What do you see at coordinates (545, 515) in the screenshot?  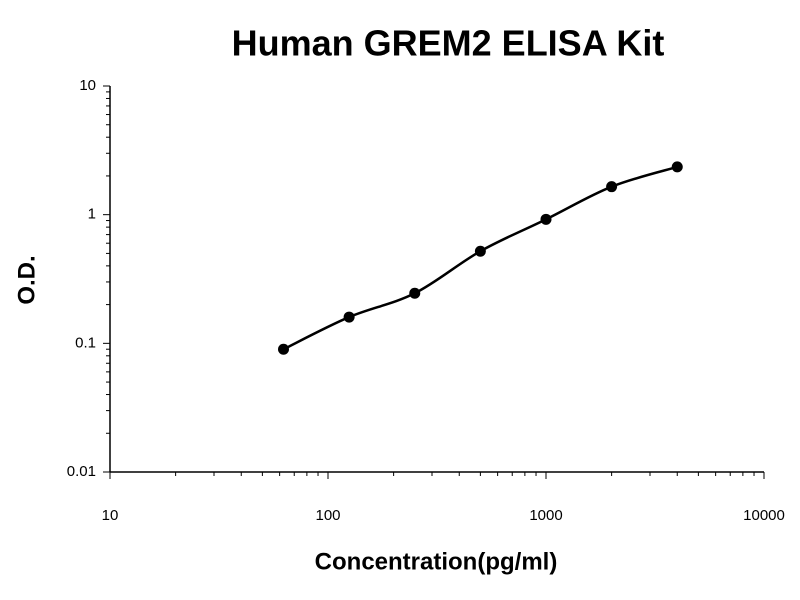 I see `x-tick-label: 1000` at bounding box center [545, 515].